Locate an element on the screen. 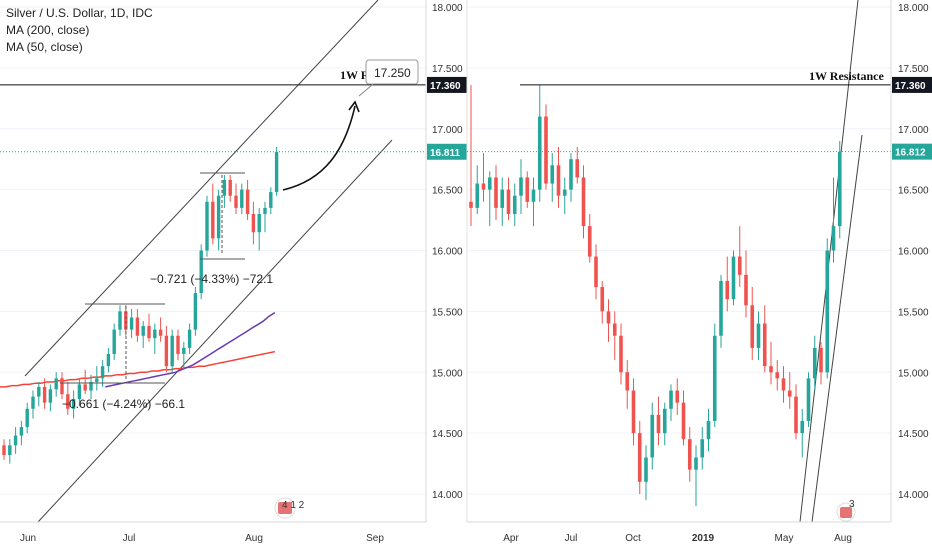 This screenshot has height=550, width=932. right-time-tick: Jul is located at coordinates (571, 538).